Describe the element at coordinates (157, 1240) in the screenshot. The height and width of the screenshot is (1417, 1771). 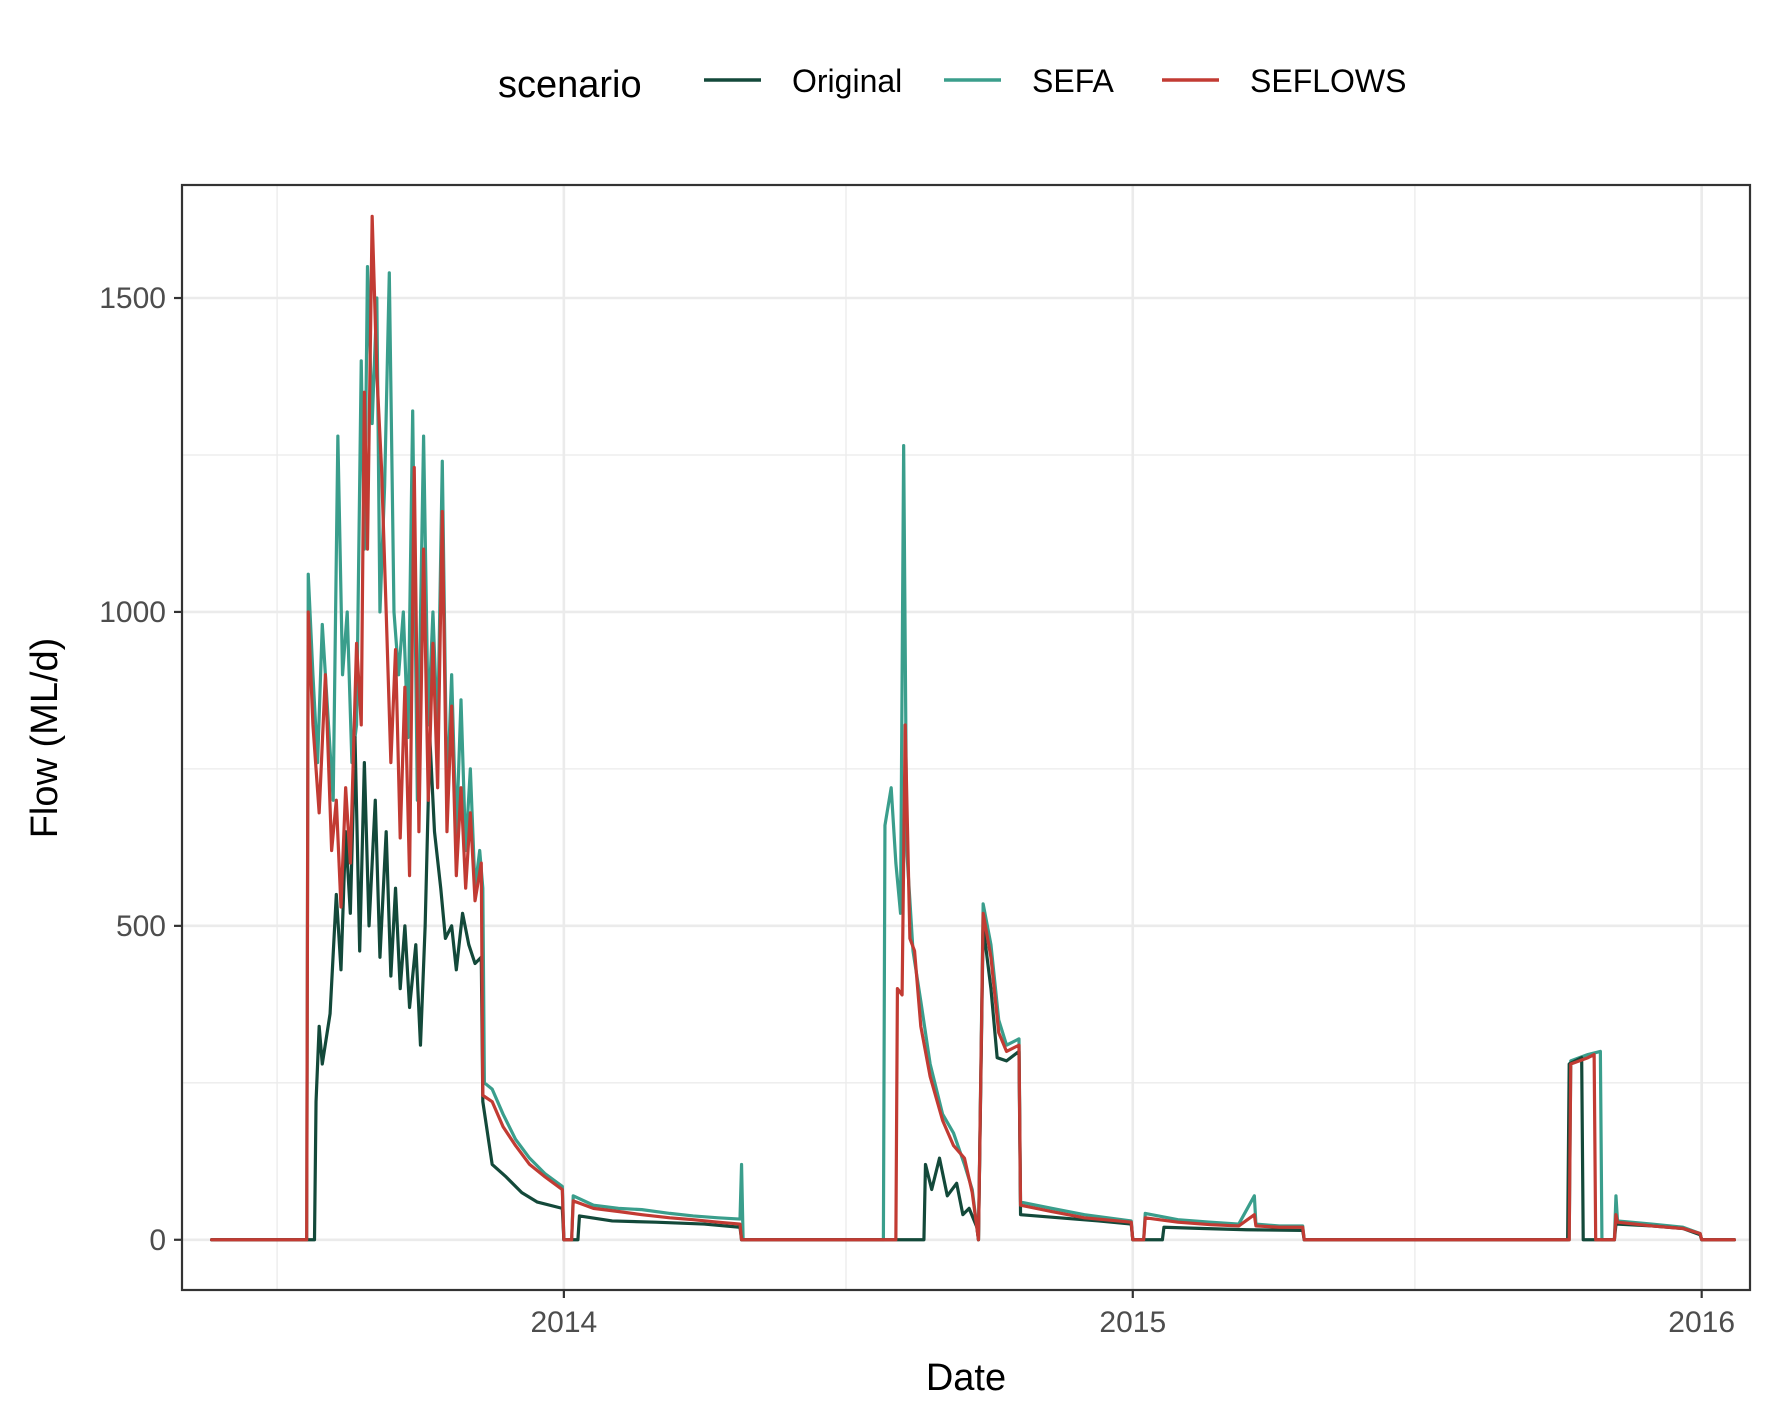
I see `y-tick-label: 0` at that location.